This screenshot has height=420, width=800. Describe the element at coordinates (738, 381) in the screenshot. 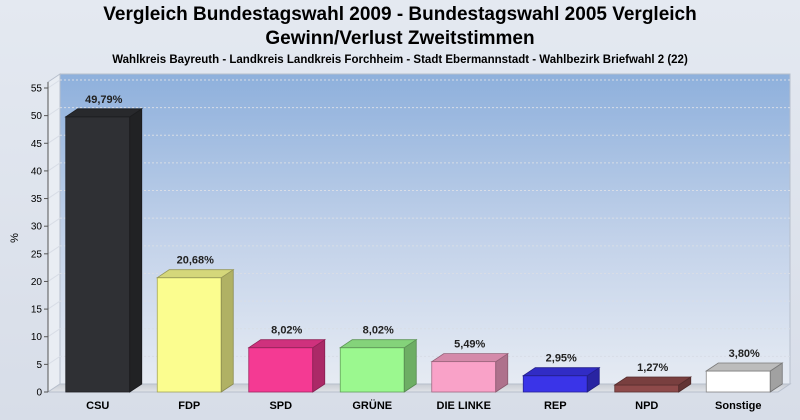

I see `bar-sonstige` at that location.